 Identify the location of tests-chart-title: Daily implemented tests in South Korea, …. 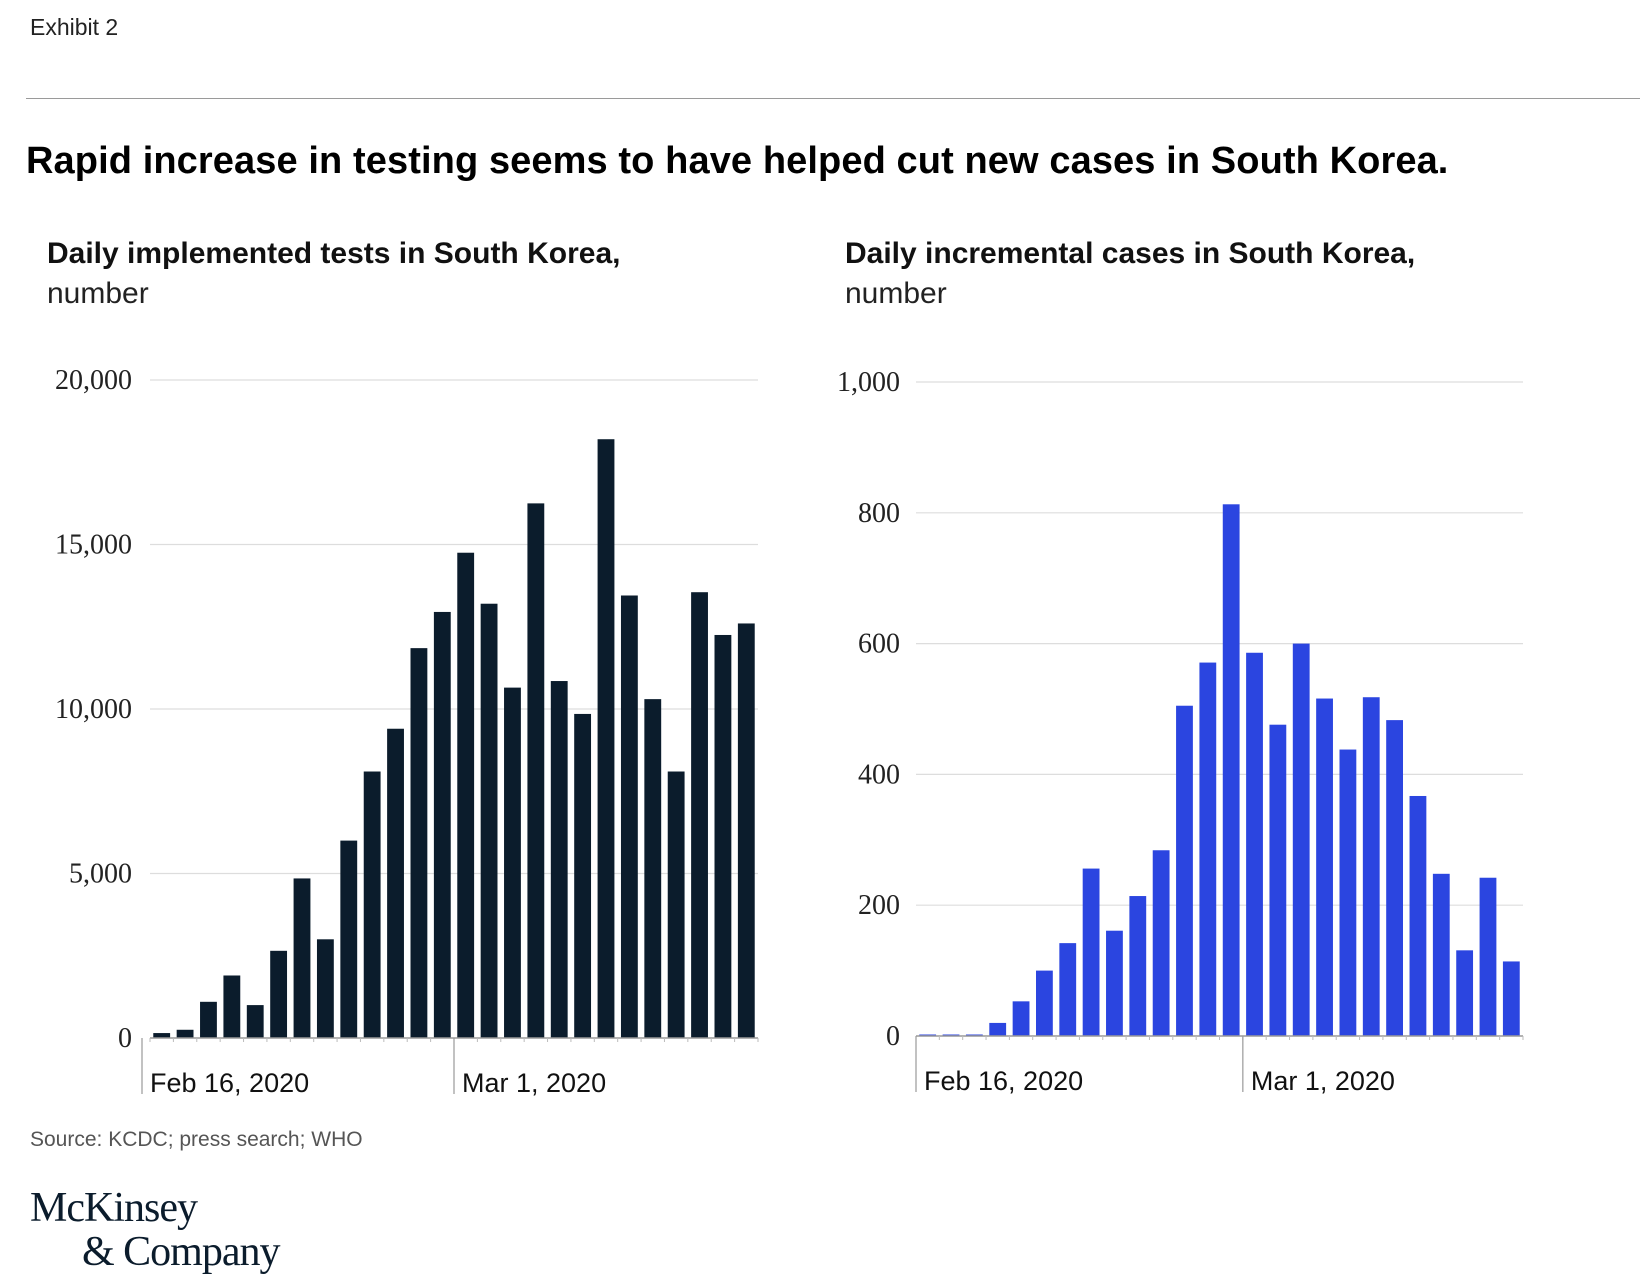
(333, 274).